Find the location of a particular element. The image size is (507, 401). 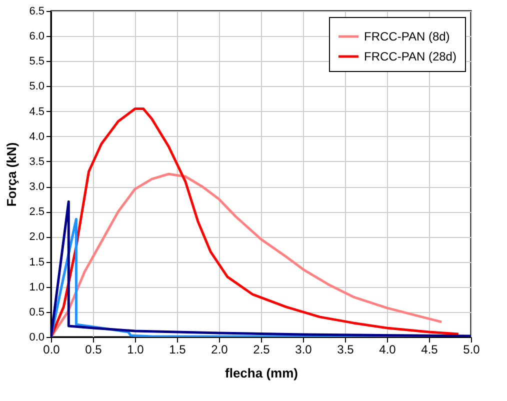

x-axis-title: flecha (mm) is located at coordinates (261, 373).